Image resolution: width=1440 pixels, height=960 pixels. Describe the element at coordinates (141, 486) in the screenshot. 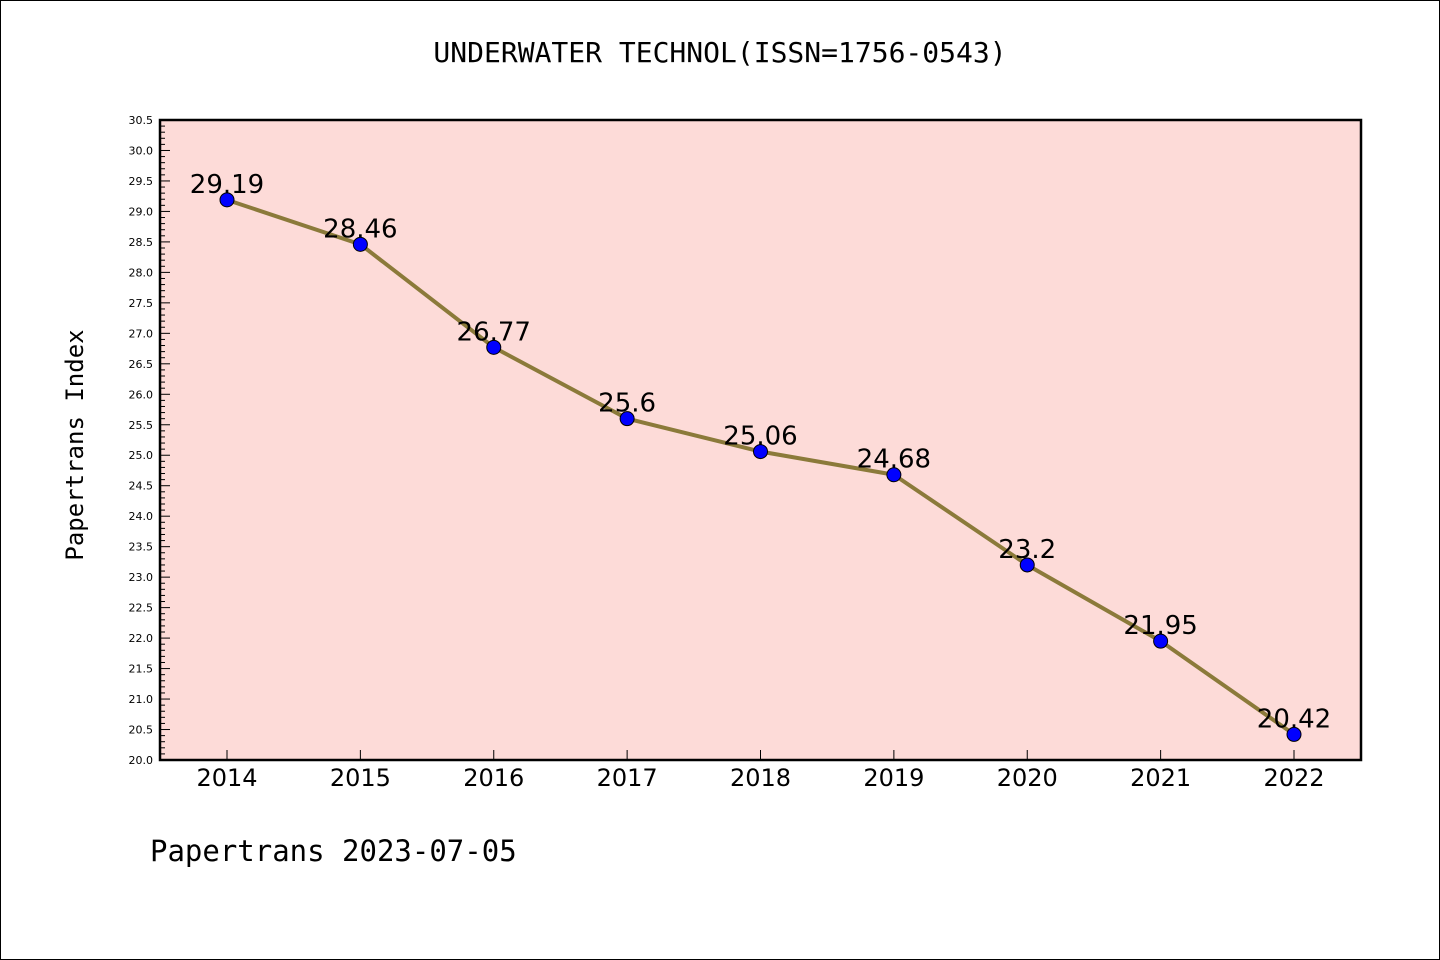

I see `y-tick-label: 24.5` at that location.